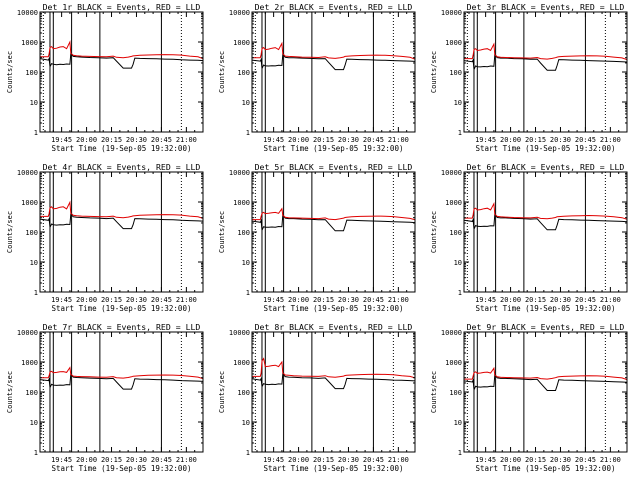  What do you see at coordinates (122, 167) in the screenshot?
I see `panel-title: Det 4r BLACK = Events, RED = LLD` at bounding box center [122, 167].